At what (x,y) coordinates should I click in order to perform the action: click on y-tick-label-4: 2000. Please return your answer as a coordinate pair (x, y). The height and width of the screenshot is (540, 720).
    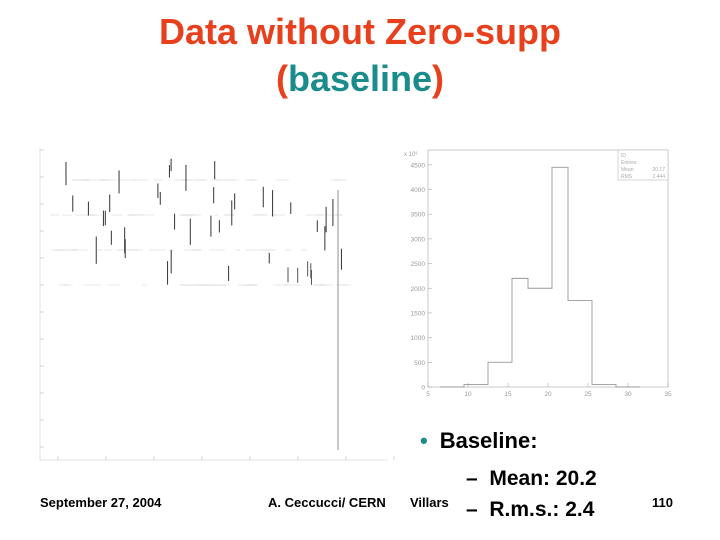
    Looking at the image, I should click on (418, 289).